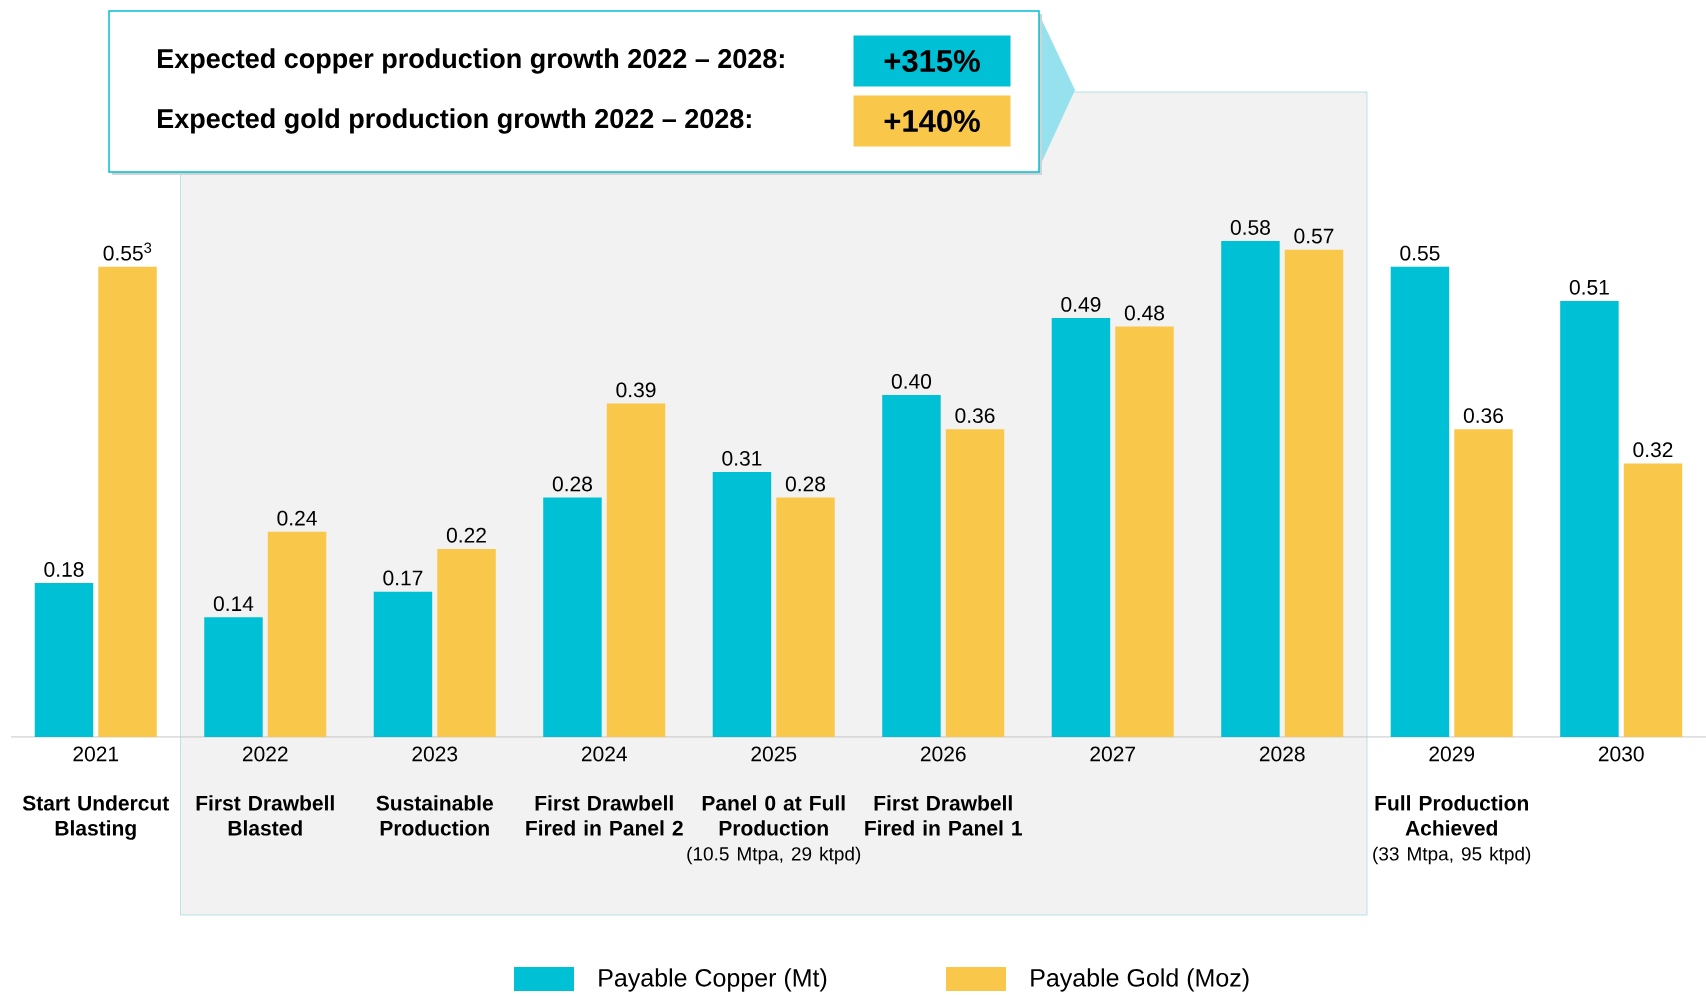  Describe the element at coordinates (604, 754) in the screenshot. I see `x-tick-label: 2024` at that location.